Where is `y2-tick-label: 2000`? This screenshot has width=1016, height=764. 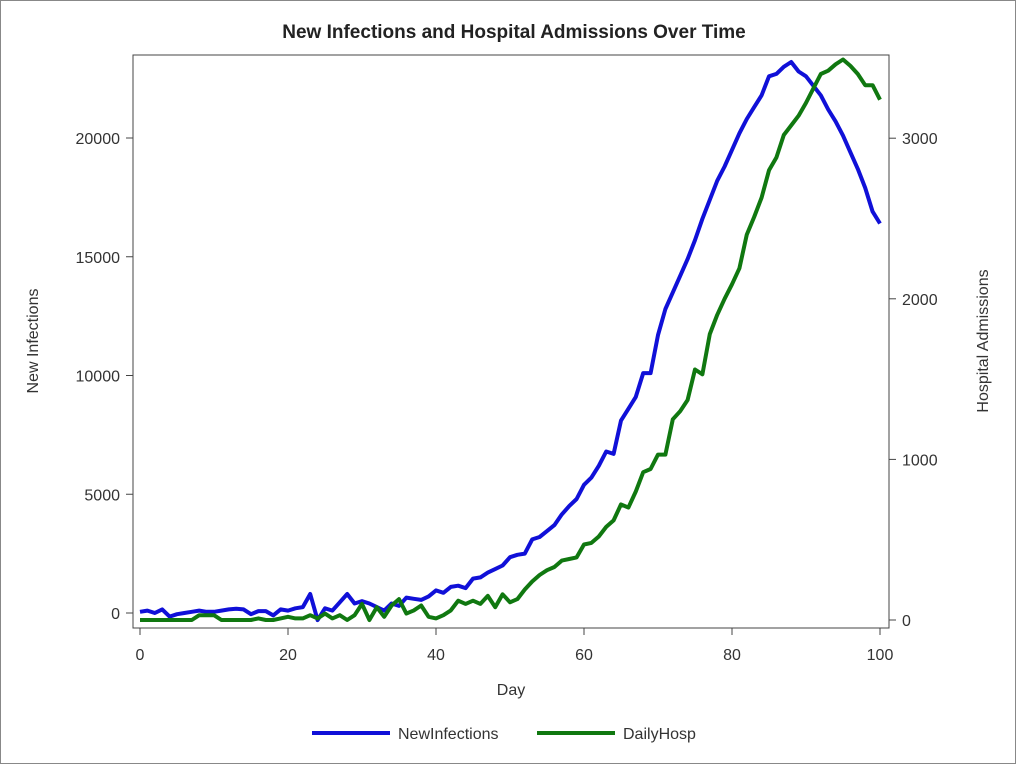 y2-tick-label: 2000 is located at coordinates (920, 300).